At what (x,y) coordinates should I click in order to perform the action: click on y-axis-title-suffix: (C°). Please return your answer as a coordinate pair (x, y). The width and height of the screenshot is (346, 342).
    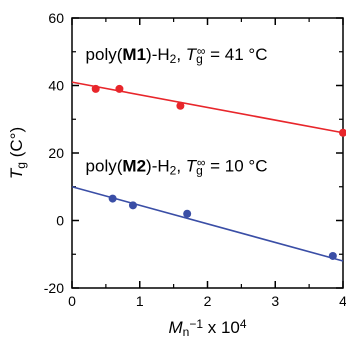
    Looking at the image, I should click on (16, 144).